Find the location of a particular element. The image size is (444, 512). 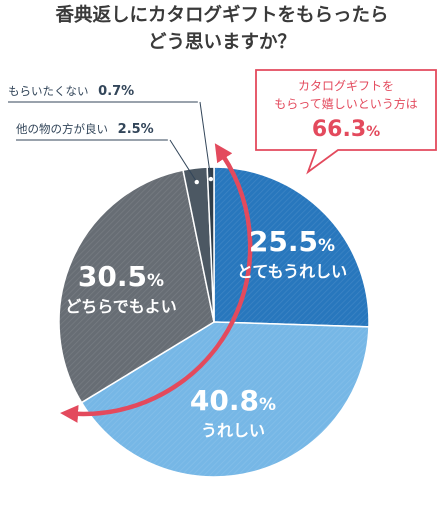

slice-small-value: 2.5% is located at coordinates (136, 129).